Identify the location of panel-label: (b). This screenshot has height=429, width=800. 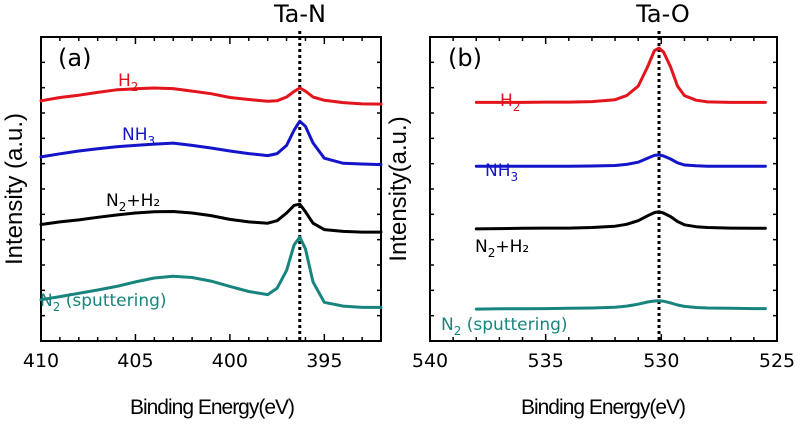
(465, 58).